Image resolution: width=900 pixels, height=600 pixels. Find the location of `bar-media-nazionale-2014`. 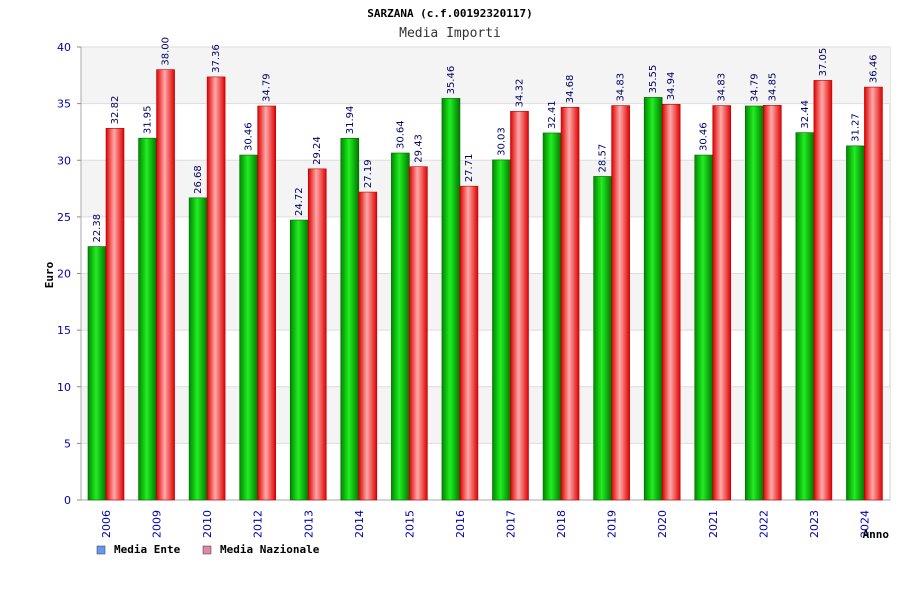

bar-media-nazionale-2014 is located at coordinates (368, 346).